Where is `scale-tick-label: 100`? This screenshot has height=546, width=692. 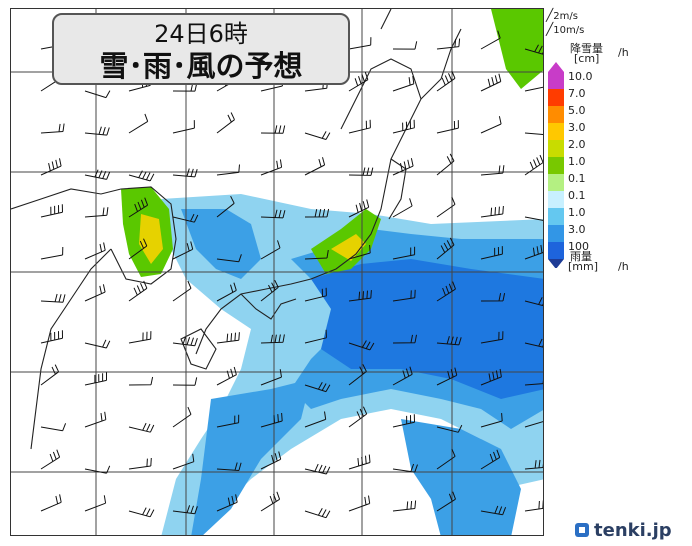
scale-tick-label: 100 is located at coordinates (578, 246).